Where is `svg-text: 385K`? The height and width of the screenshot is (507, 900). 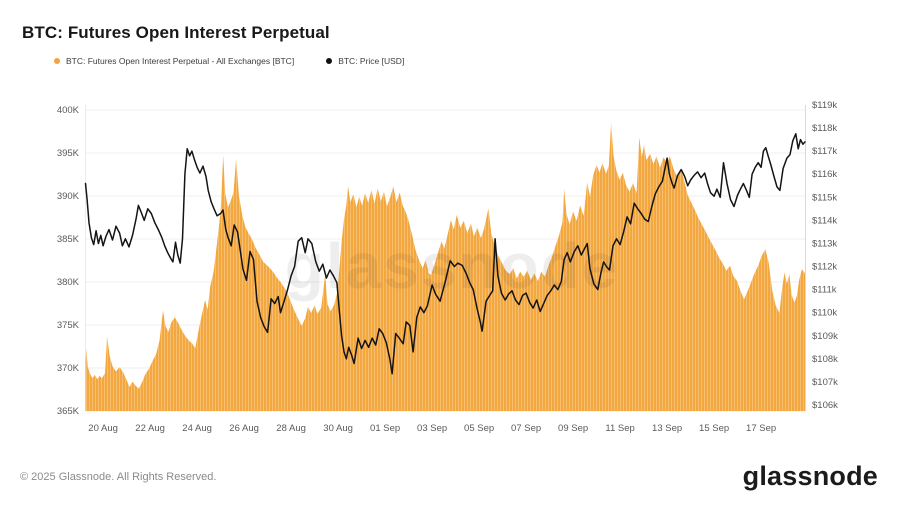 svg-text: 385K is located at coordinates (68, 239).